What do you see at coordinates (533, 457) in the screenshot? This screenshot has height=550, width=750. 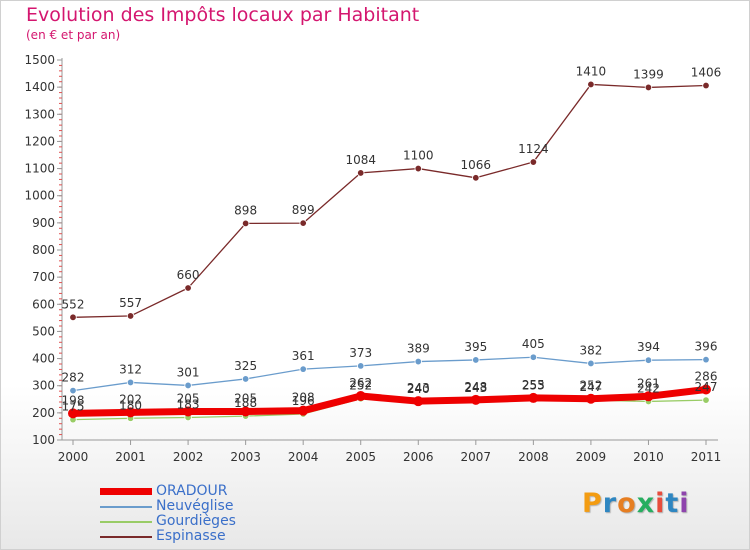 I see `x-tick-label: 2008` at bounding box center [533, 457].